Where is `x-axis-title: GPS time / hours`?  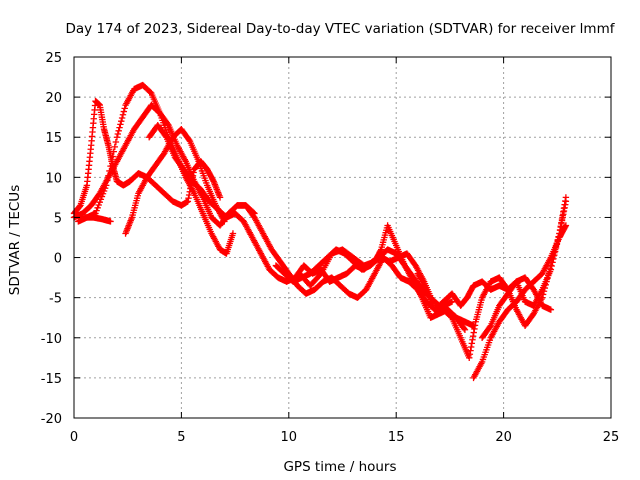 x-axis-title: GPS time / hours is located at coordinates (339, 467).